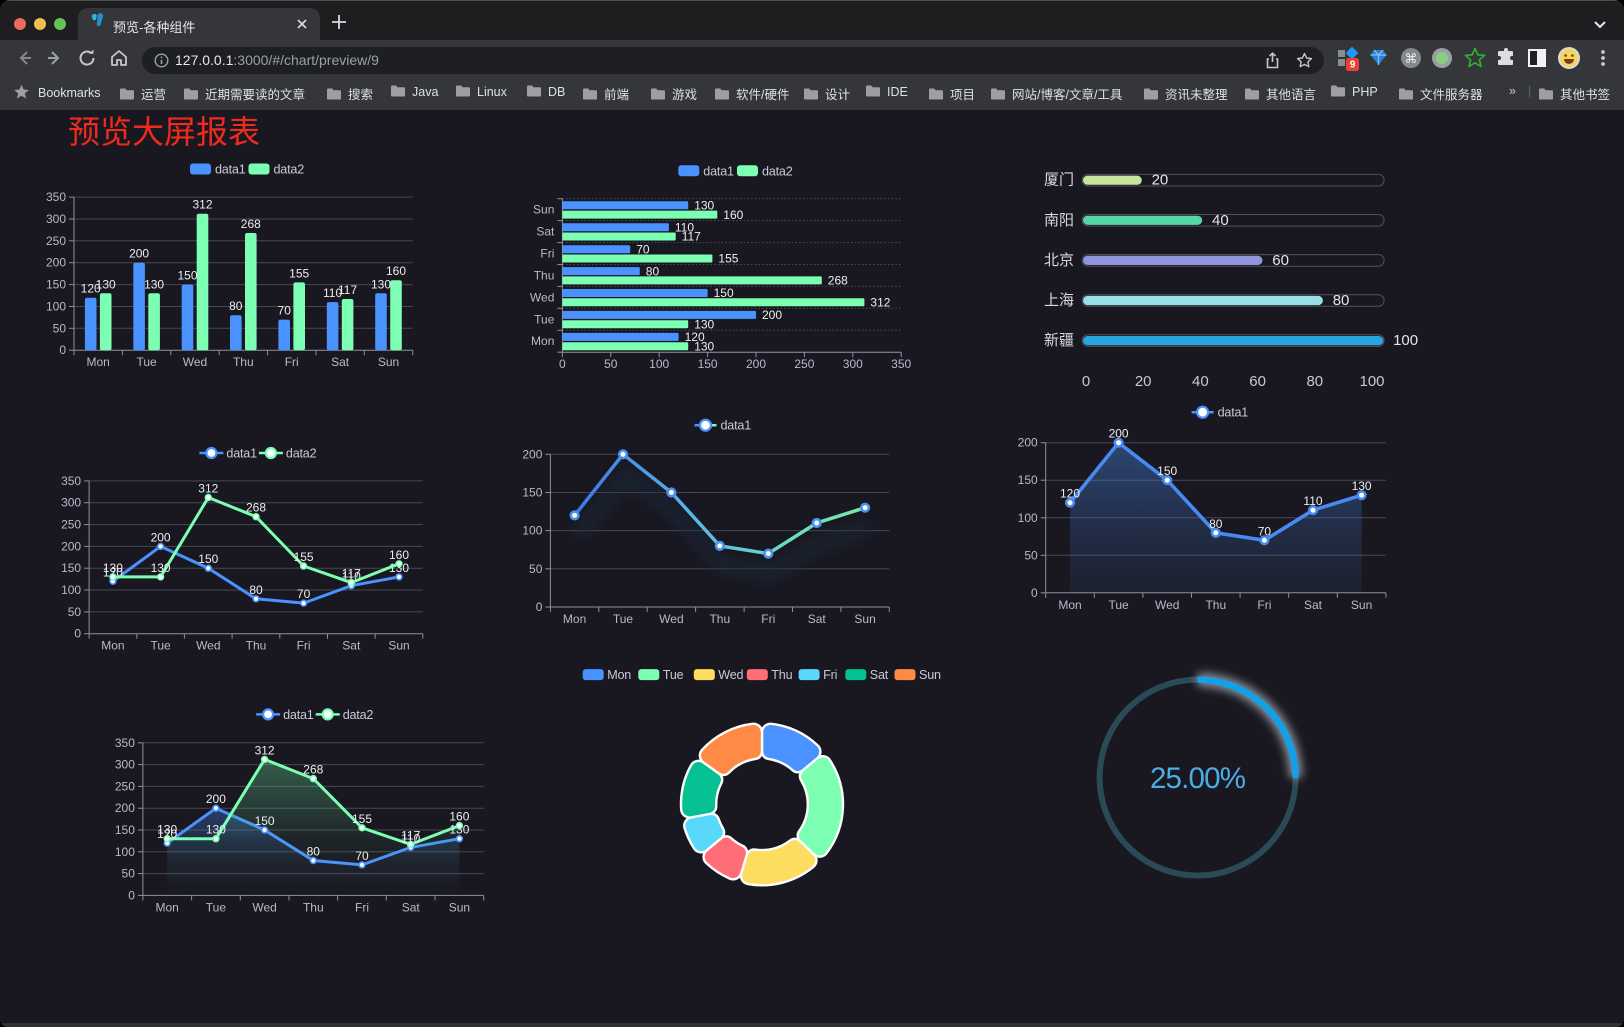  Describe the element at coordinates (1280, 260) in the screenshot. I see `svg-text: 60` at that location.